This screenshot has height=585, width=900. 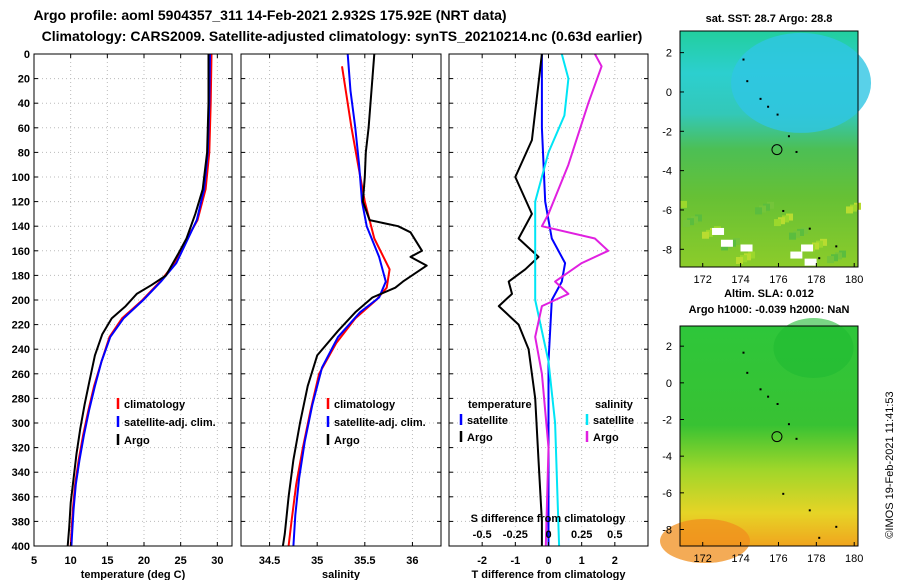 What do you see at coordinates (500, 405) in the screenshot?
I see `legend-title: temperature` at bounding box center [500, 405].